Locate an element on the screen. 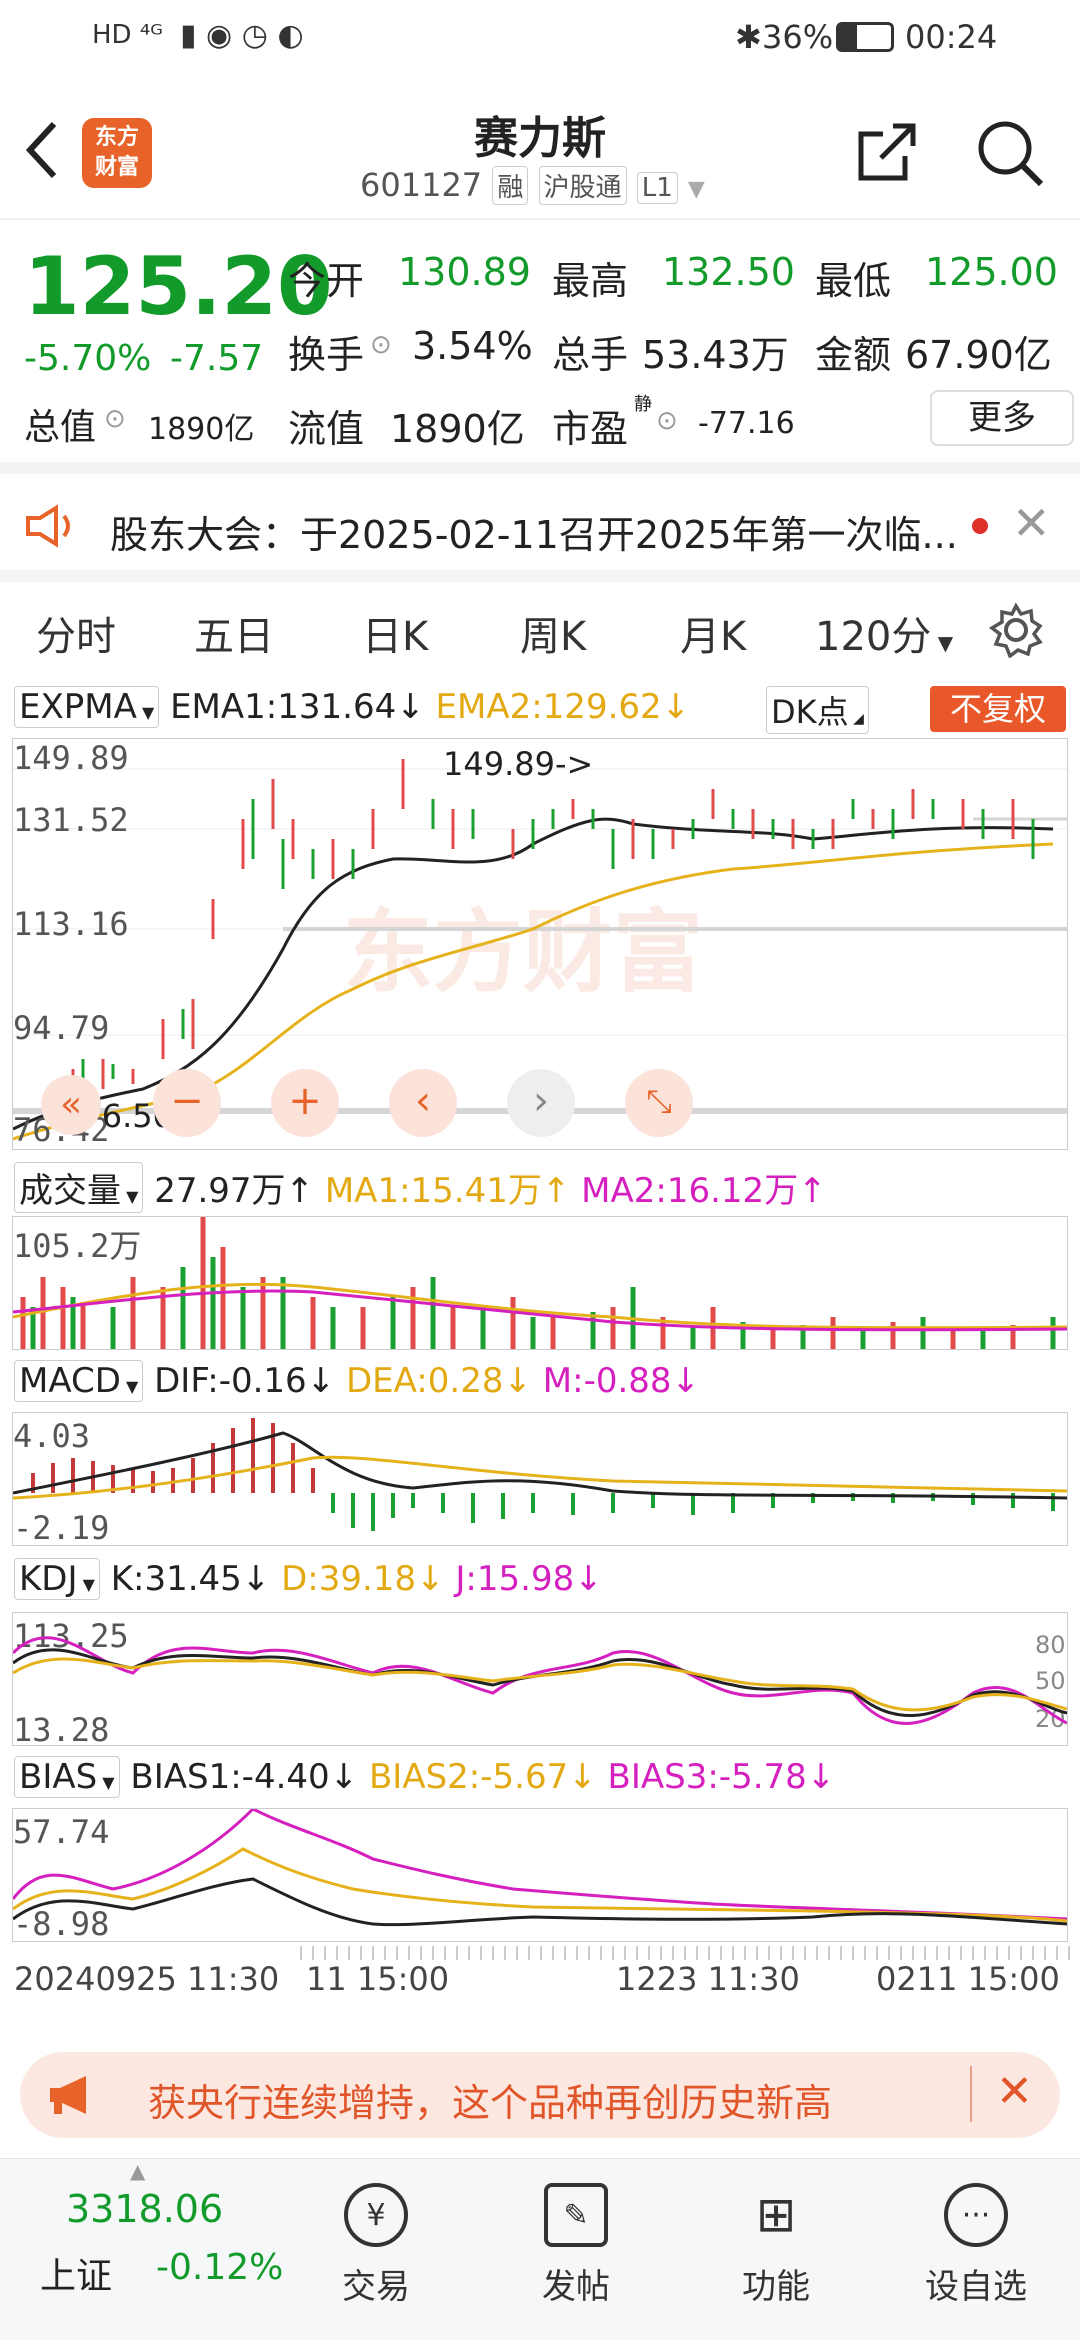  macd-chart: 4.03 -2.19 is located at coordinates (540, 1479).